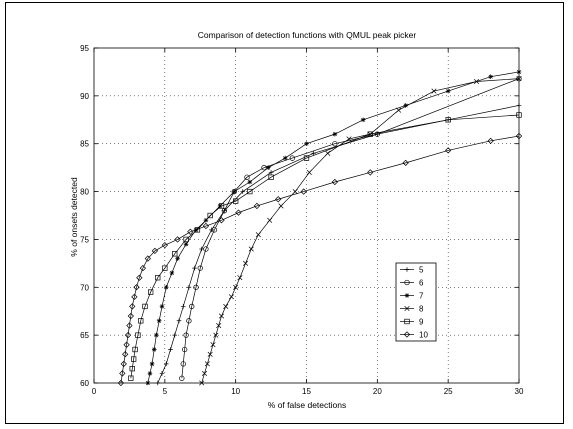  Describe the element at coordinates (412, 283) in the screenshot. I see `legend-item-6: 6` at that location.